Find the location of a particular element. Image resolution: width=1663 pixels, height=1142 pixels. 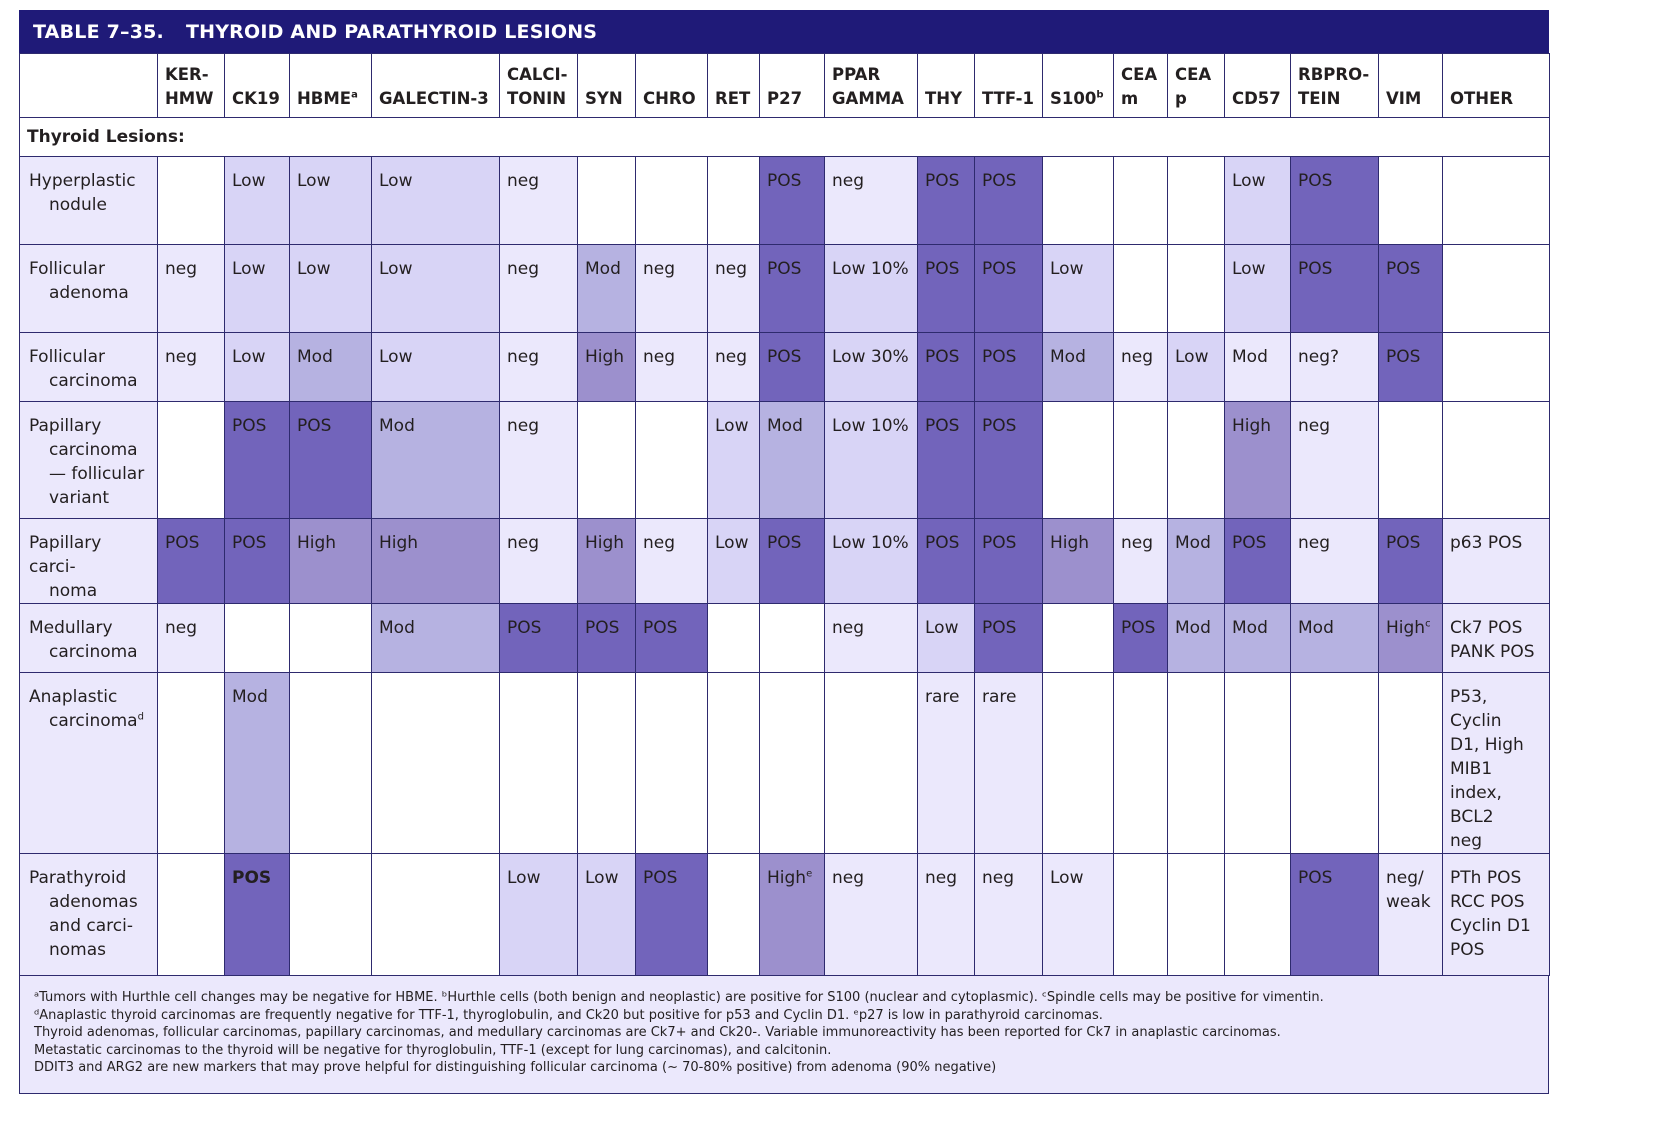

column-header: OTHER is located at coordinates (1496, 85).